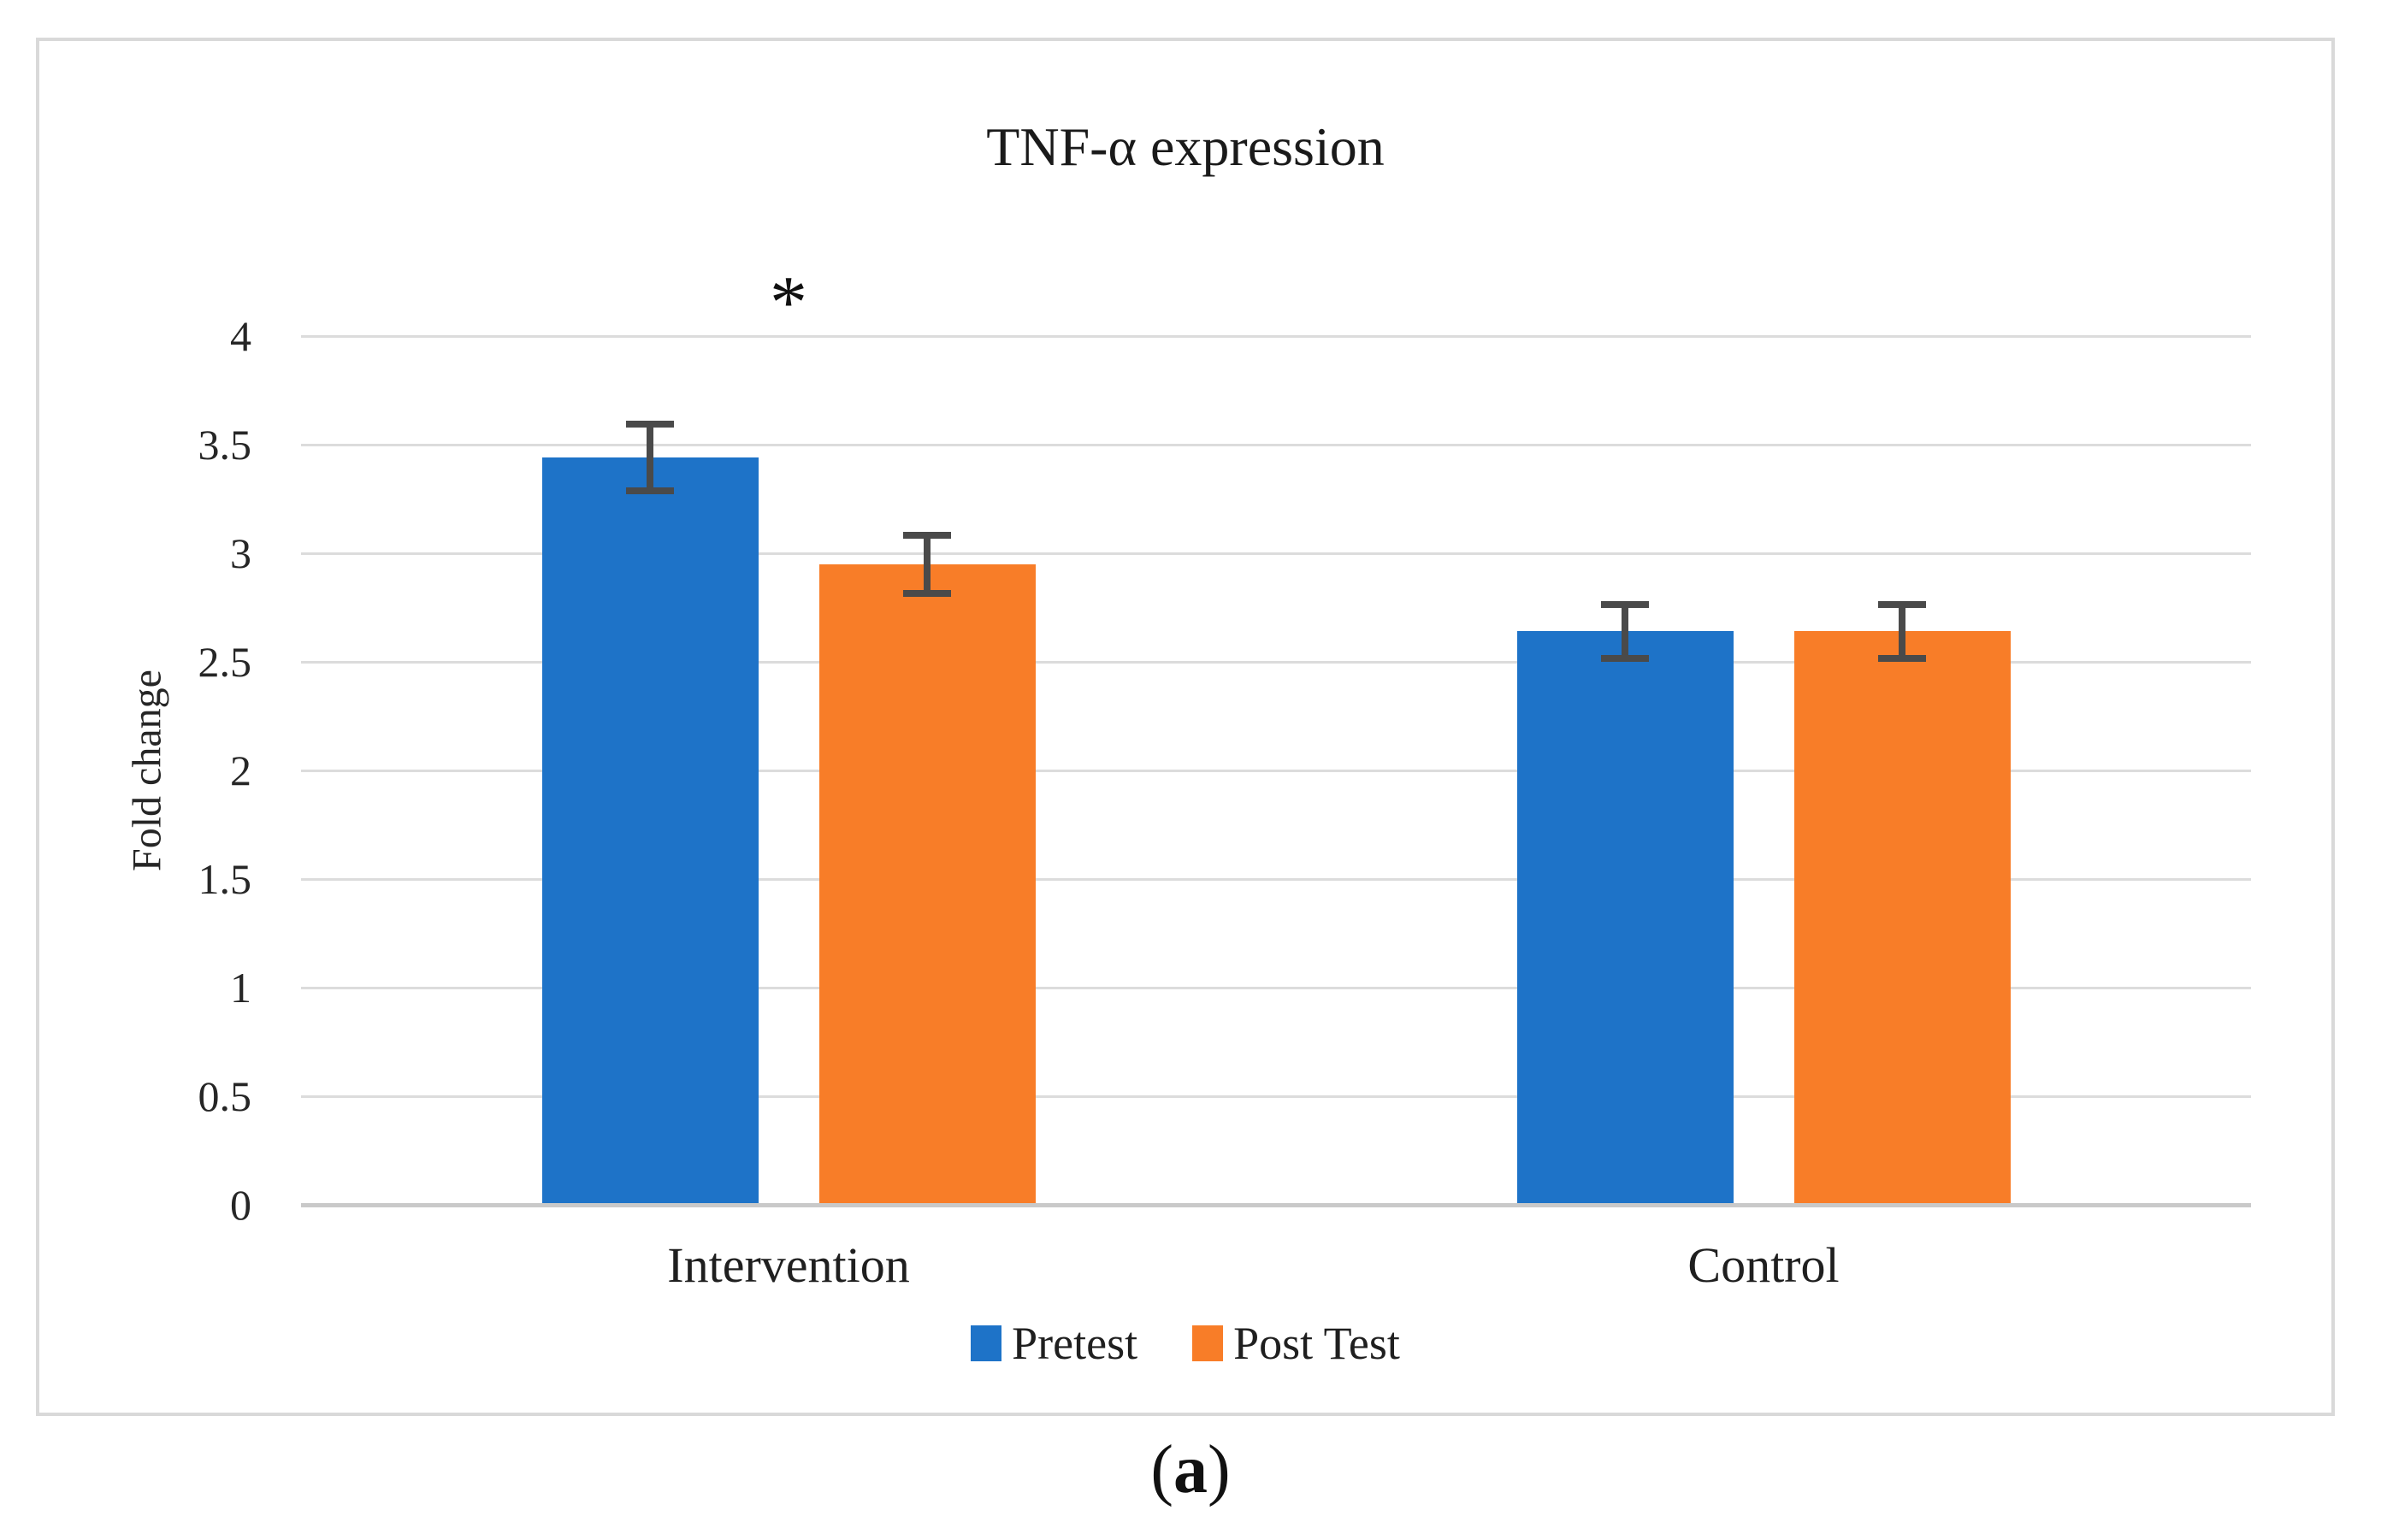  What do you see at coordinates (788, 1265) in the screenshot?
I see `x-category-label-intervention: Intervention` at bounding box center [788, 1265].